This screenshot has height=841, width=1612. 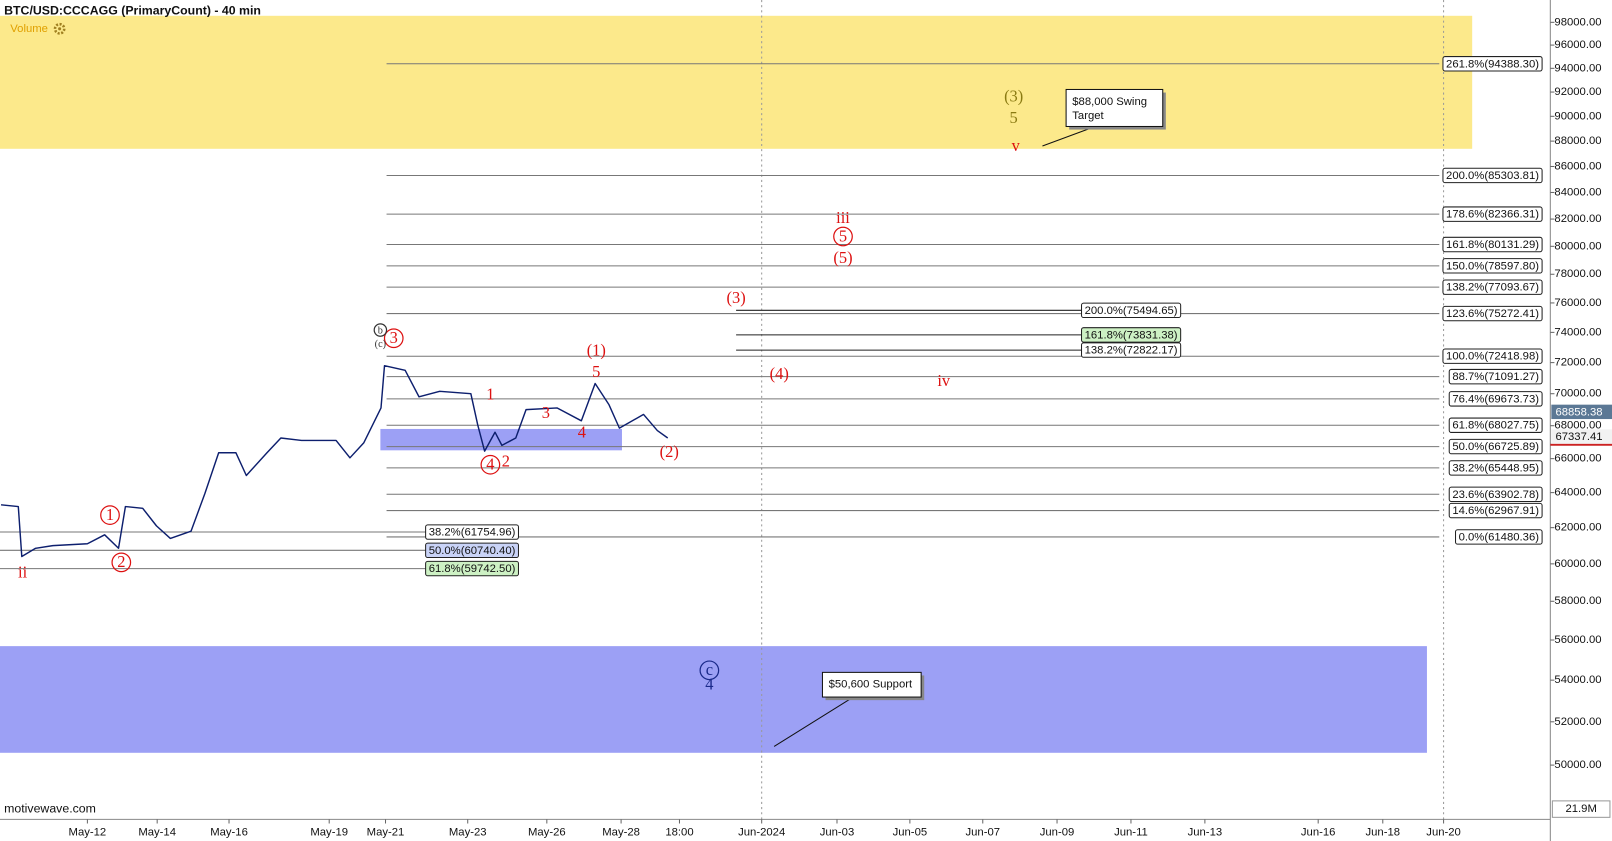 I want to click on fib-label: 178.6%(82366.31), so click(x=1492, y=215).